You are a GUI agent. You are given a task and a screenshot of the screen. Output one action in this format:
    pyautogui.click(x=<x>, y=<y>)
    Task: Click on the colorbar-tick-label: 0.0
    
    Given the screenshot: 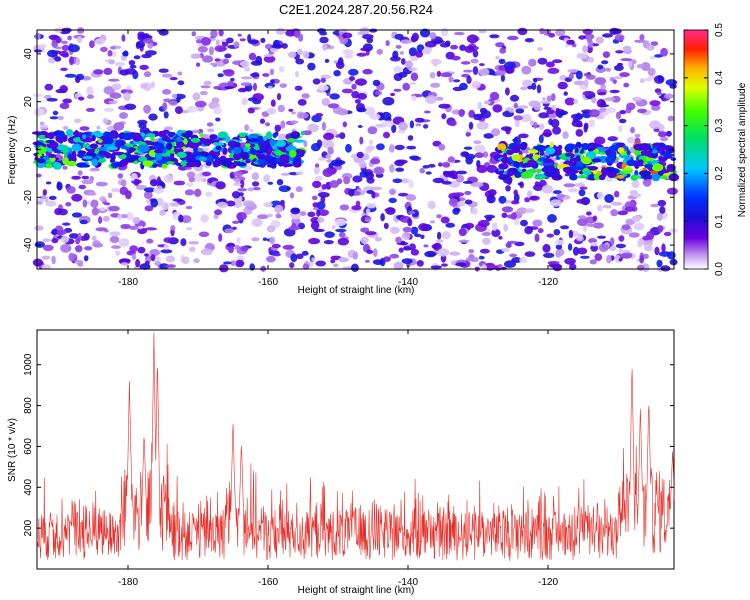 What is the action you would take?
    pyautogui.click(x=719, y=269)
    